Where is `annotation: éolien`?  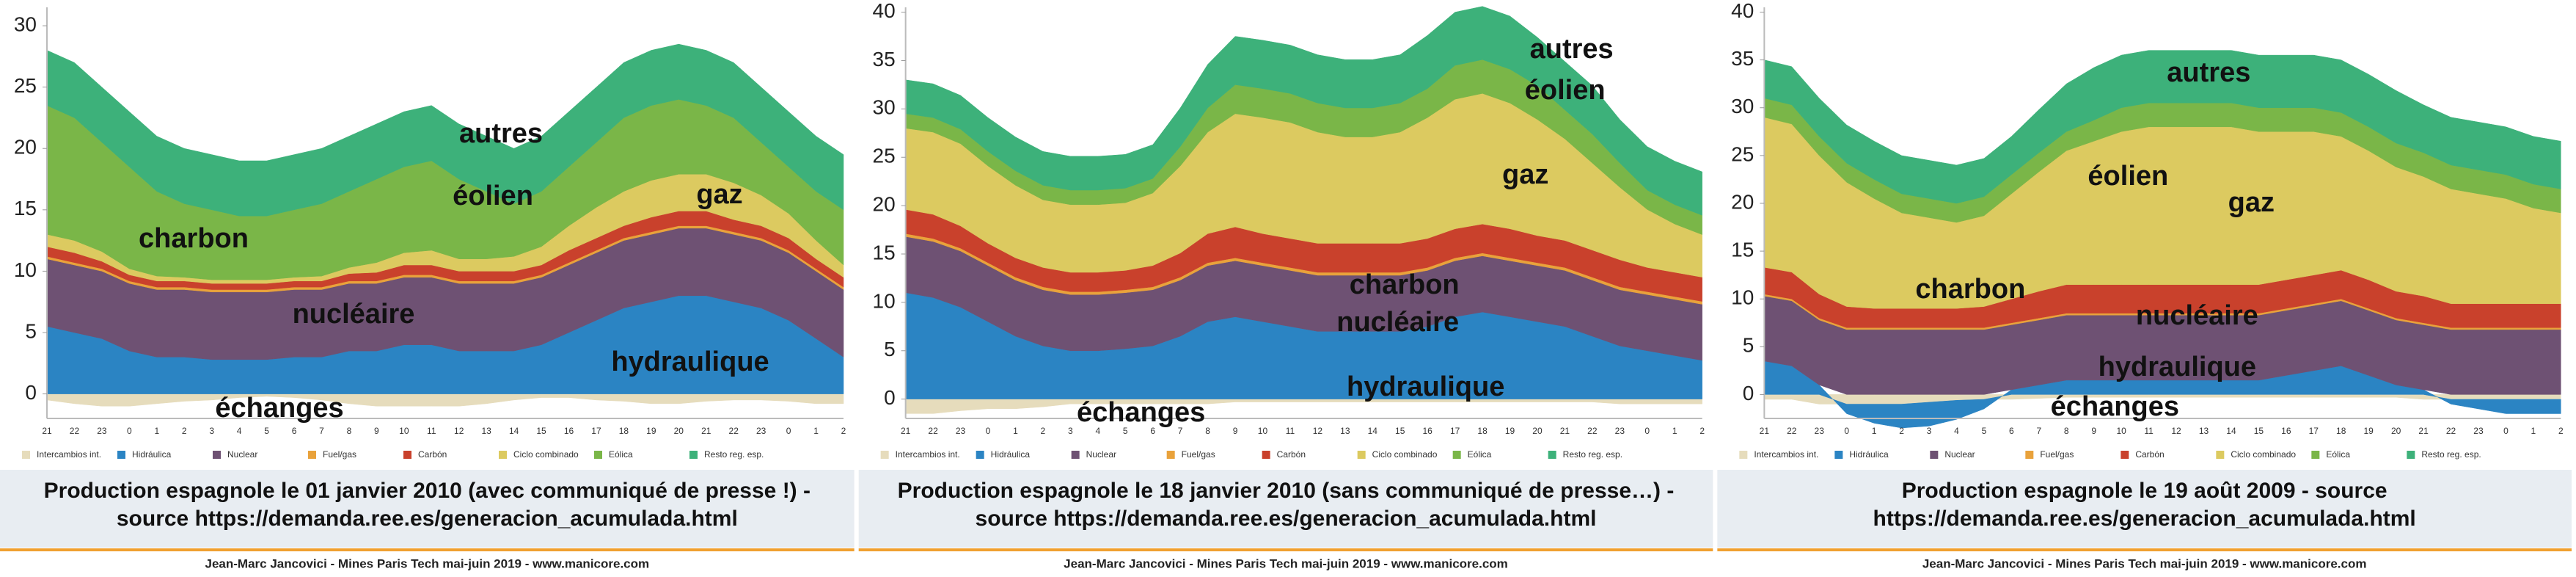 annotation: éolien is located at coordinates (2127, 176).